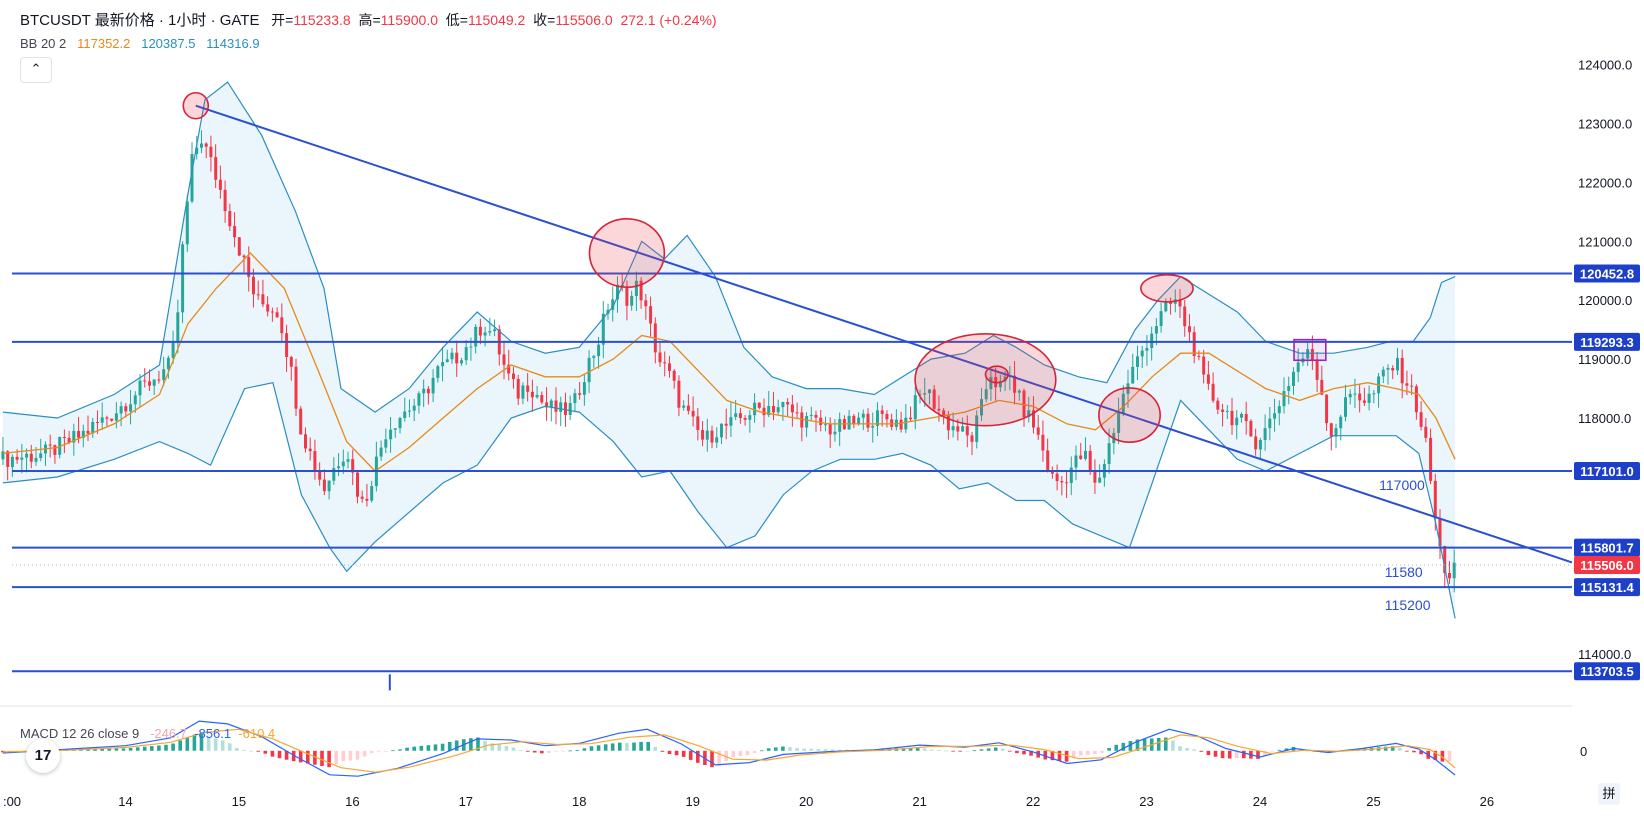 The height and width of the screenshot is (828, 1644). Describe the element at coordinates (1609, 794) in the screenshot. I see `input-method-icon: 拼` at that location.